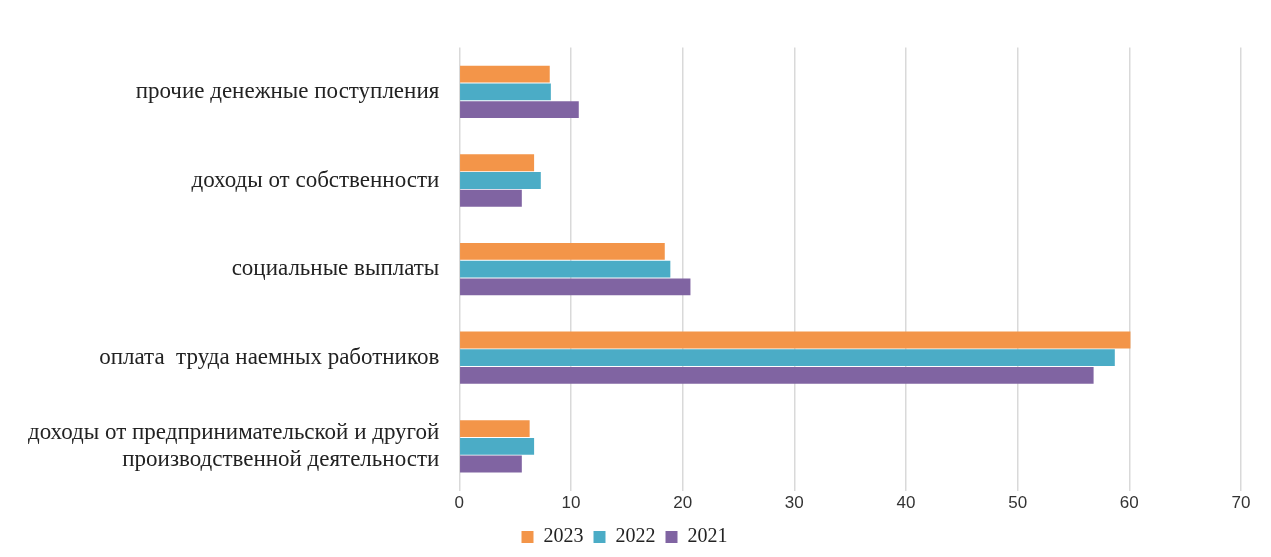 Image resolution: width=1271 pixels, height=557 pixels. What do you see at coordinates (233, 445) in the screenshot?
I see `y-tick-label: доходы от предпринимательской и другой производственной деятельности` at bounding box center [233, 445].